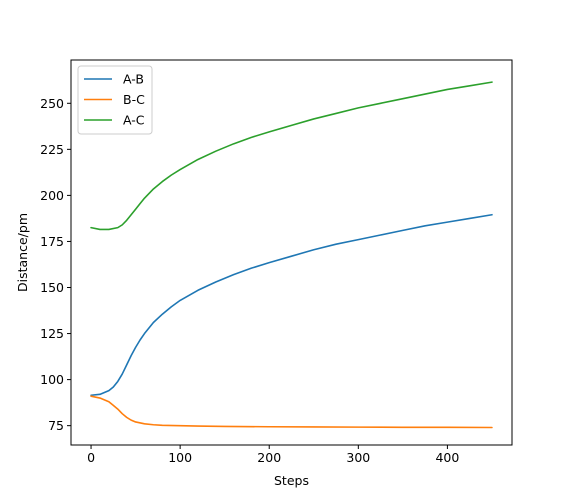 Image resolution: width=569 pixels, height=500 pixels. I want to click on y-tick-label: 225, so click(52, 149).